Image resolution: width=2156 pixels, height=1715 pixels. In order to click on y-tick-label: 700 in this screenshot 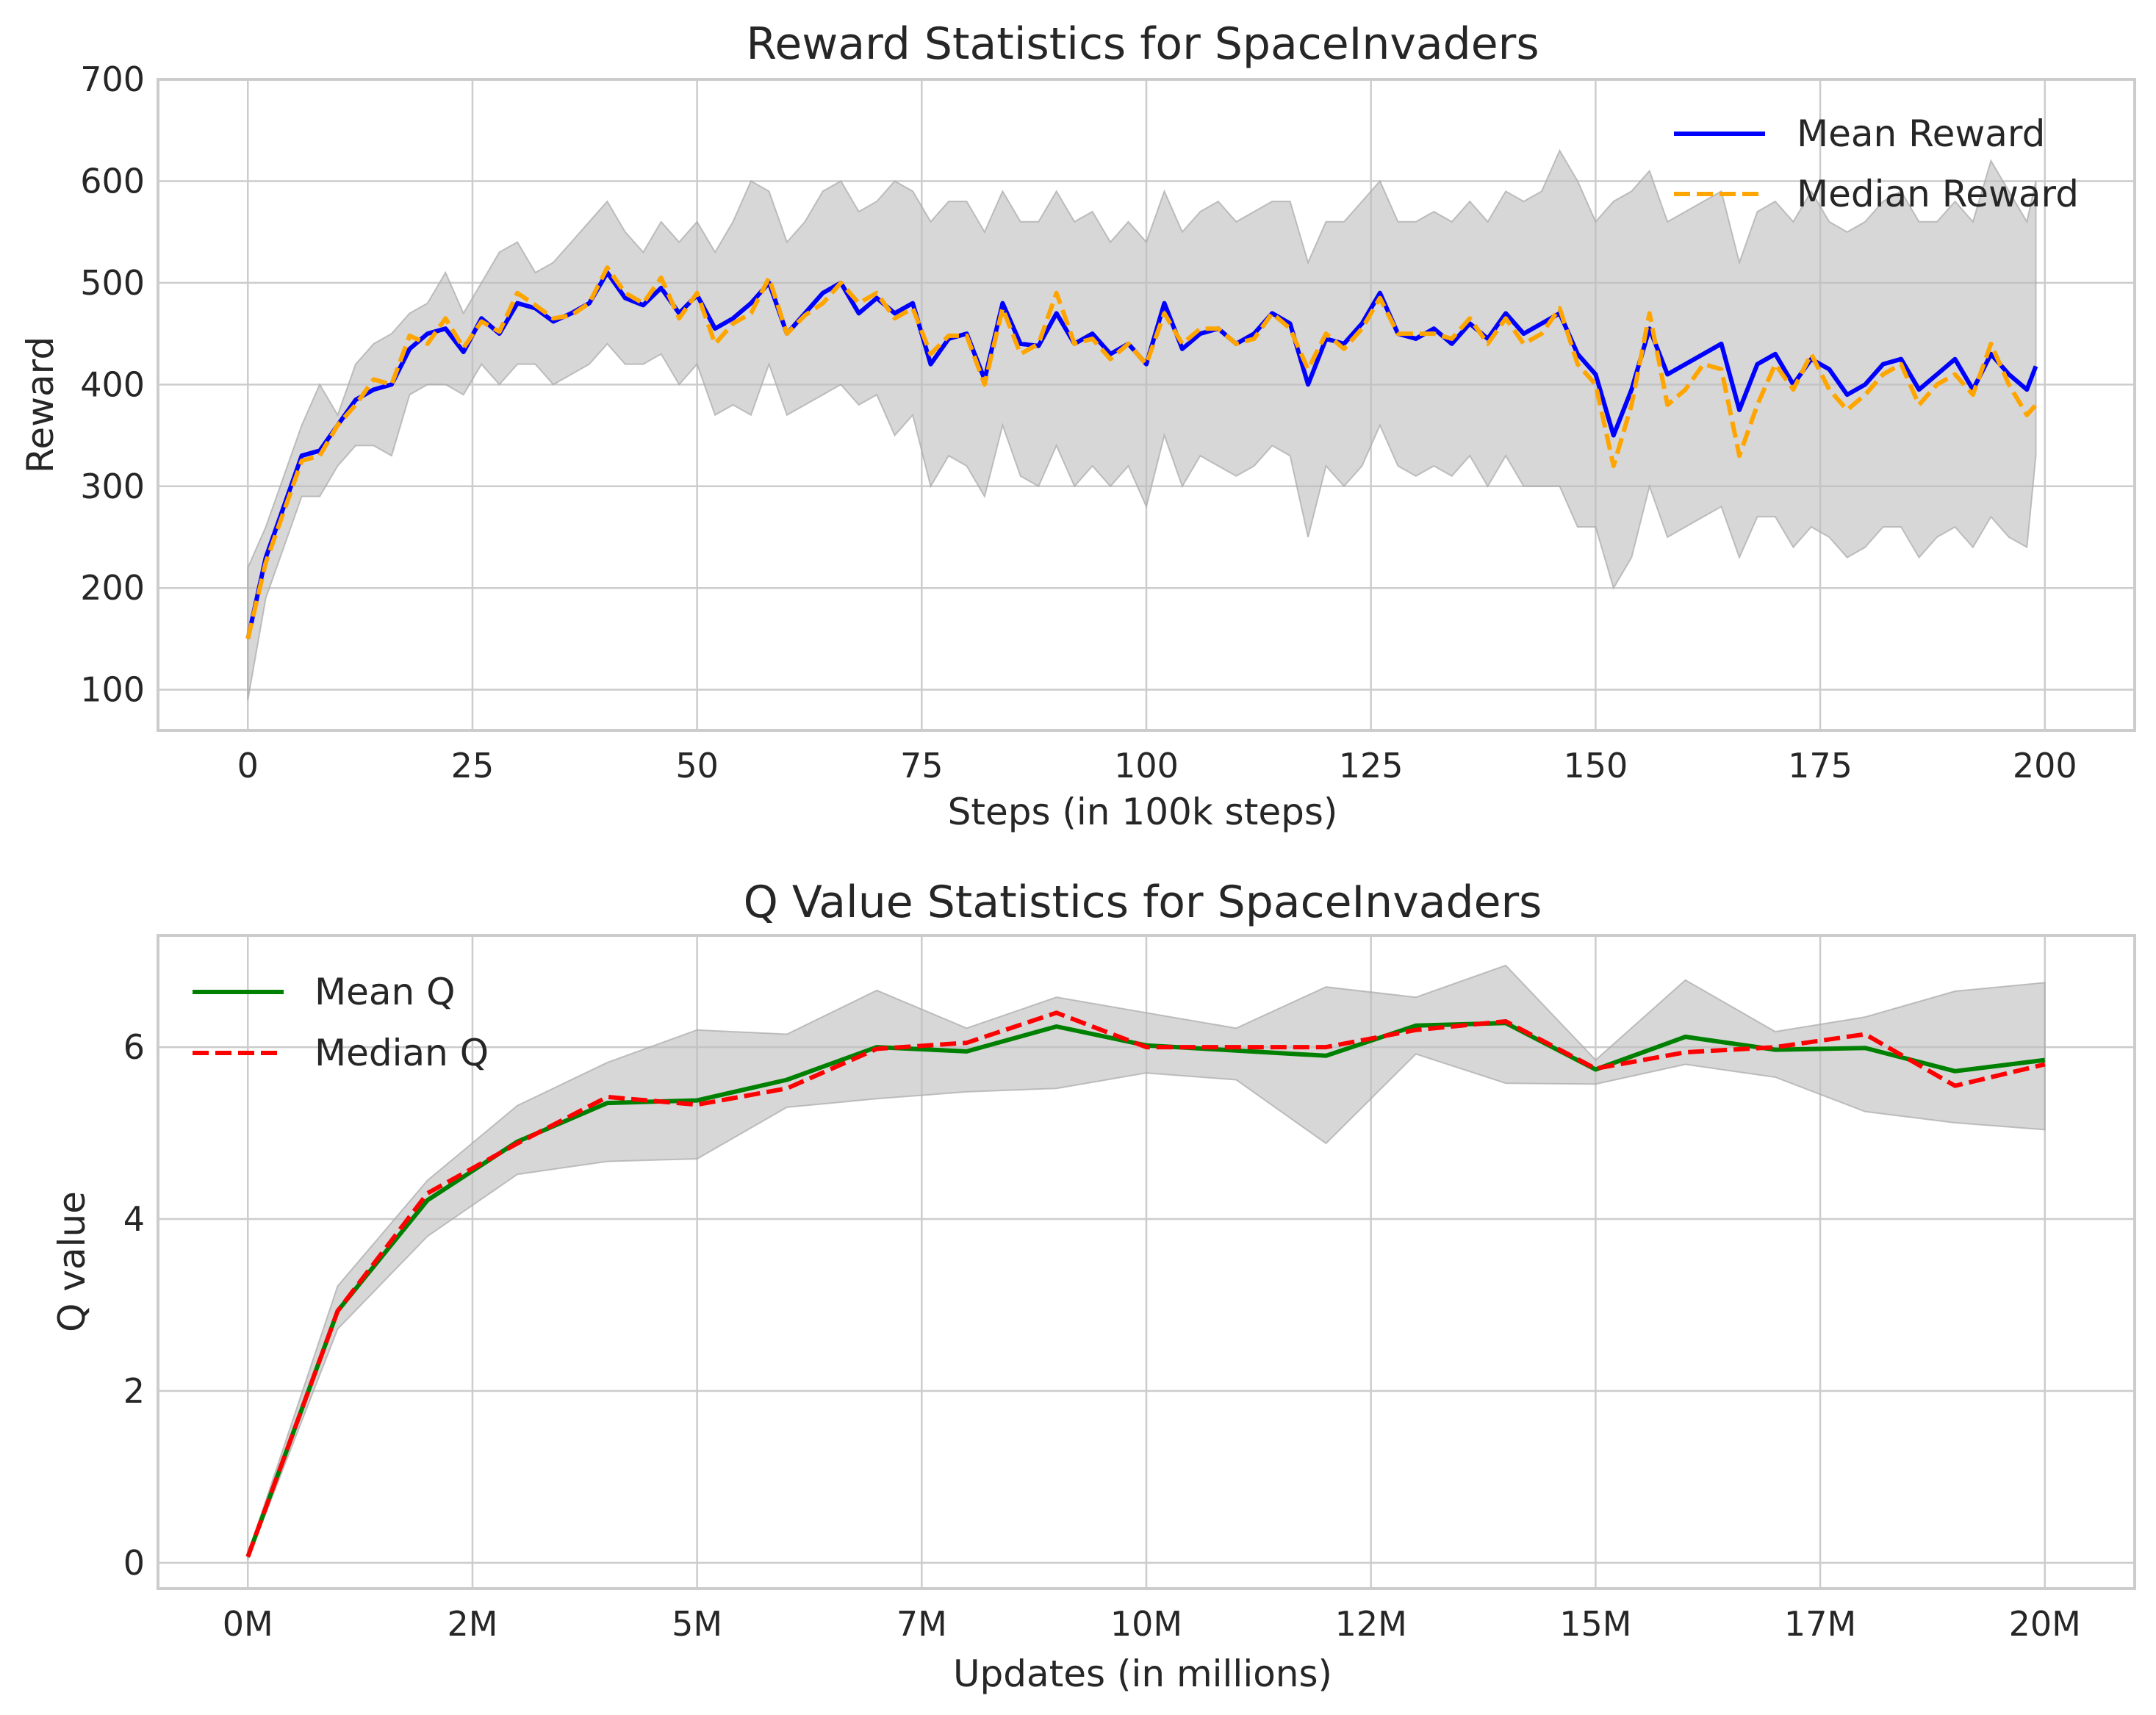, I will do `click(112, 80)`.